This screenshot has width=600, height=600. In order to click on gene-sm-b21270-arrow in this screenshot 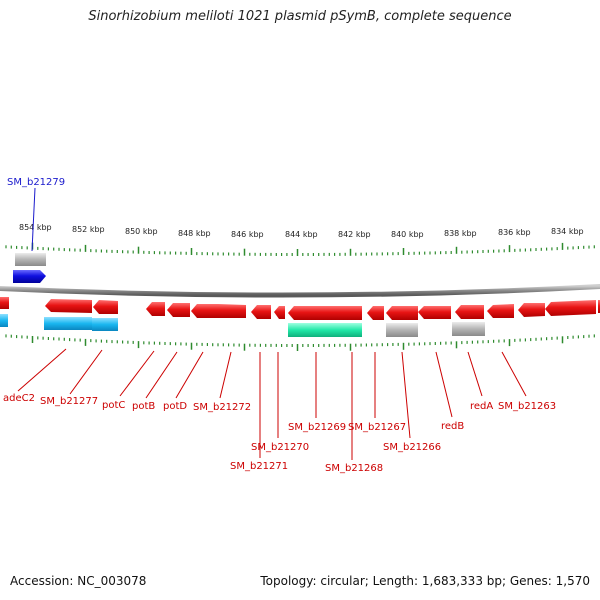, I will do `click(279, 312)`.